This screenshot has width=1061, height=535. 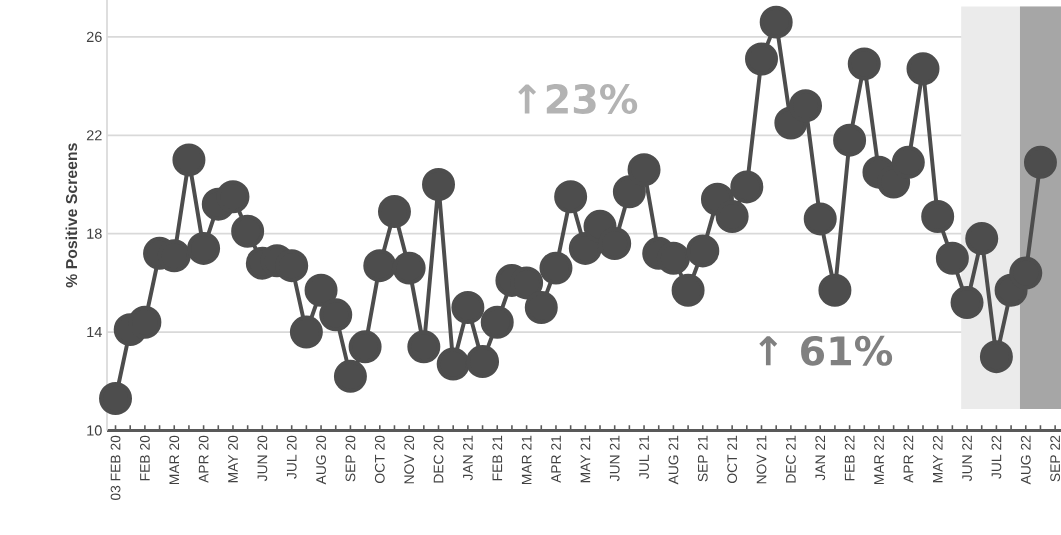 I want to click on x-tick-label: MAY 21, so click(x=585, y=459).